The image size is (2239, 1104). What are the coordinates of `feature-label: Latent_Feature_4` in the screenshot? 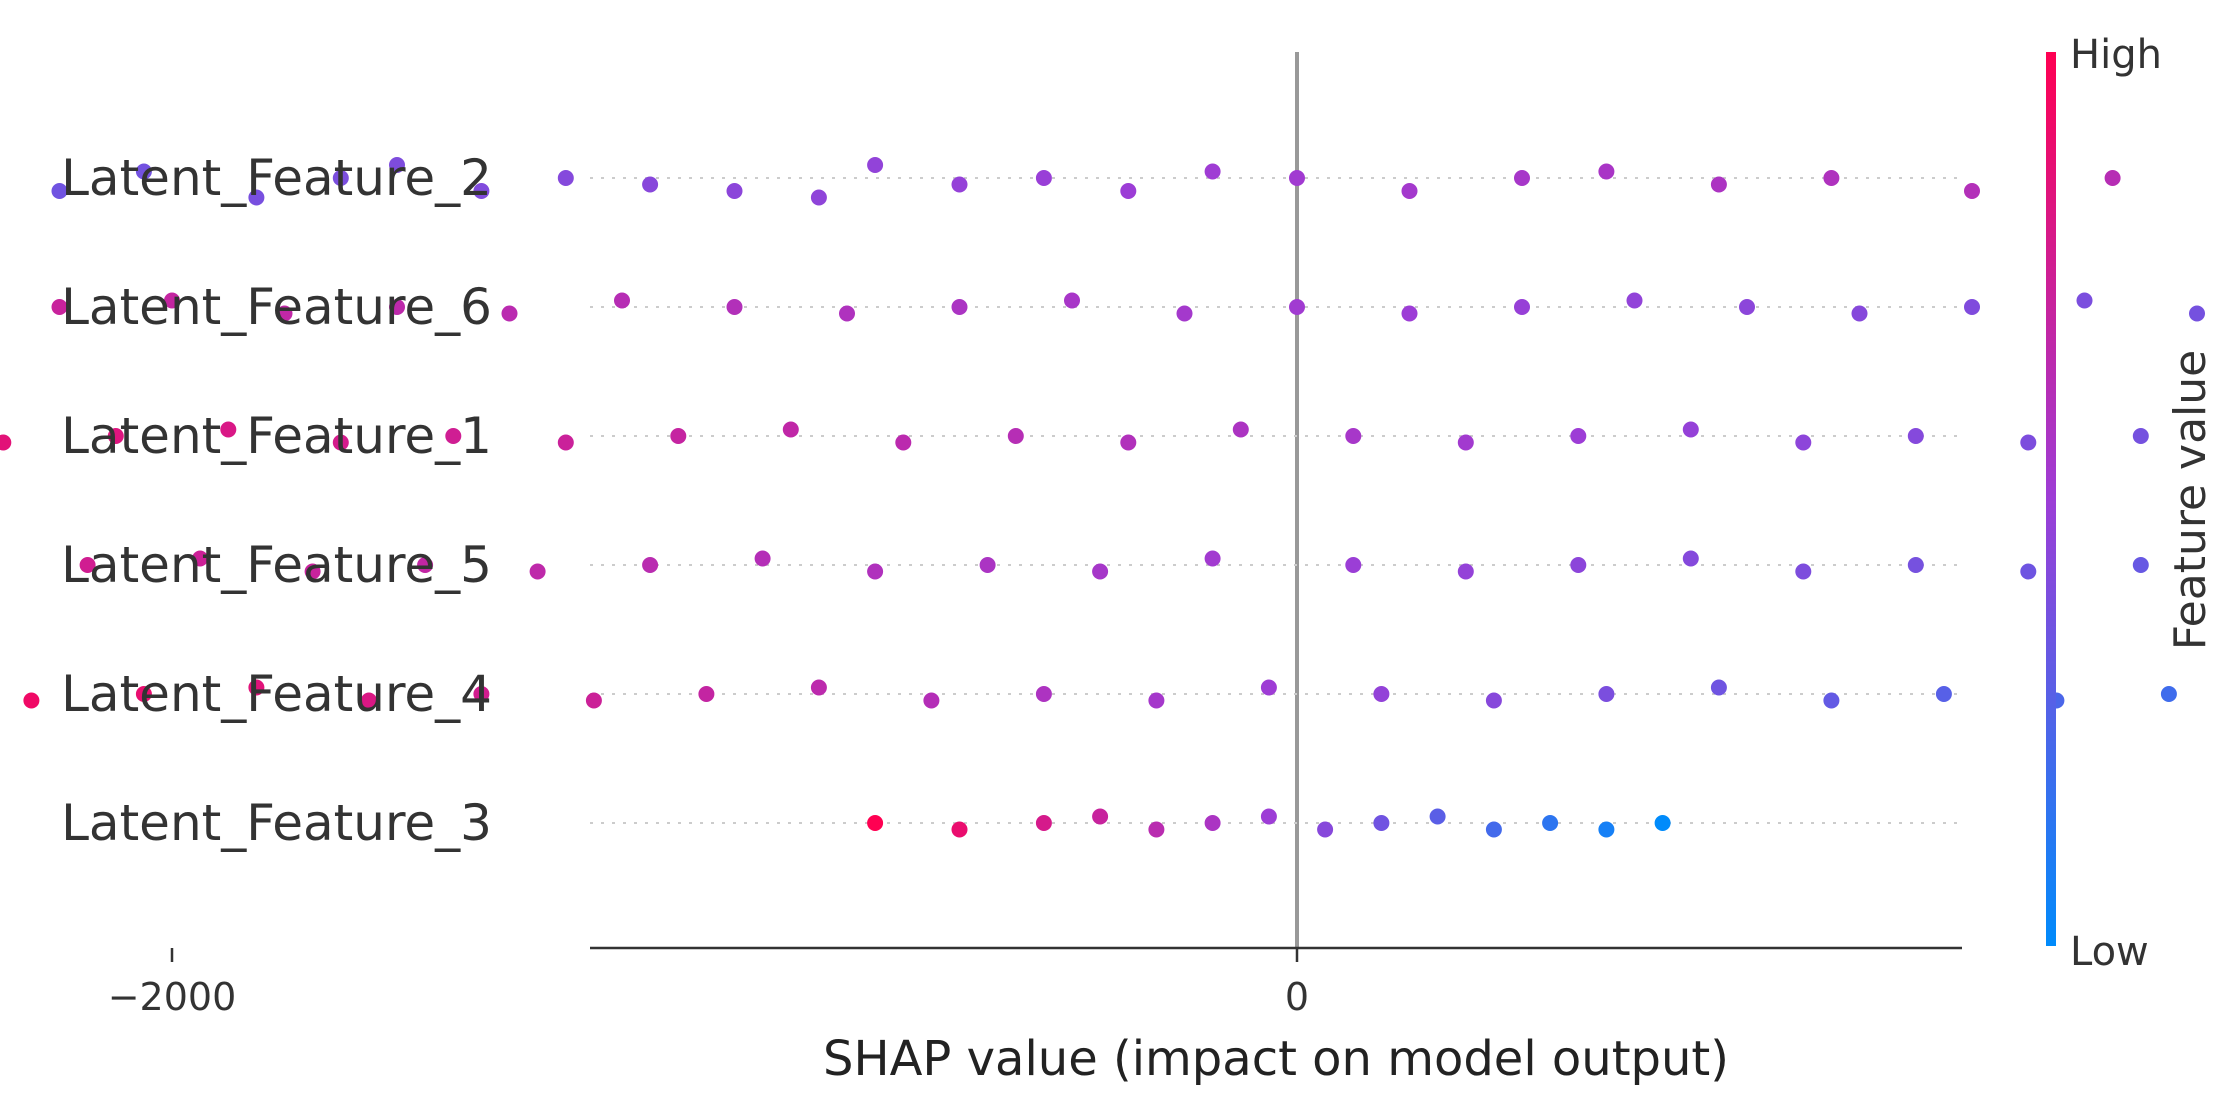 It's located at (276, 694).